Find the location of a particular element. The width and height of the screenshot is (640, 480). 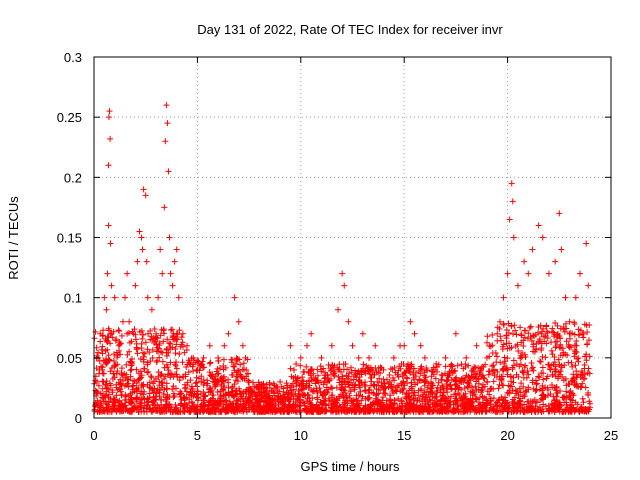

y-axis-label: ROTI / TECUs is located at coordinates (13, 238).